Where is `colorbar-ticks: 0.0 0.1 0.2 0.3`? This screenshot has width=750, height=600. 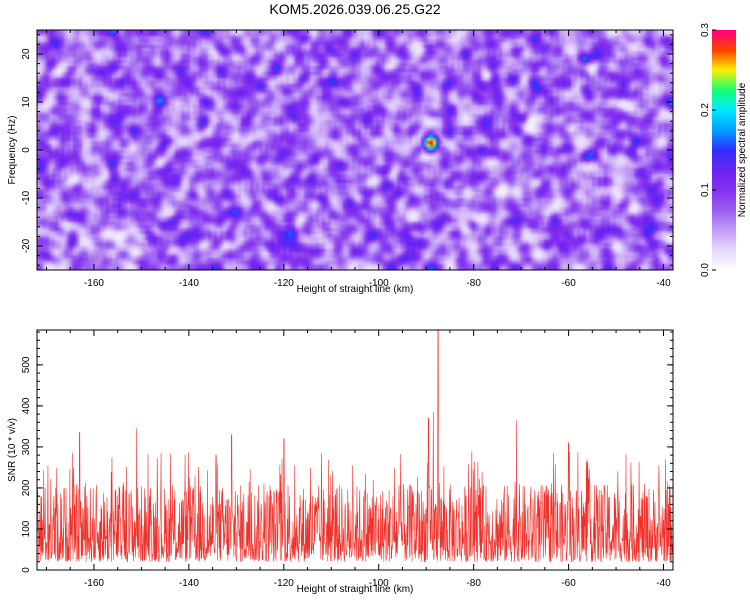
colorbar-ticks: 0.0 0.1 0.2 0.3 is located at coordinates (708, 150).